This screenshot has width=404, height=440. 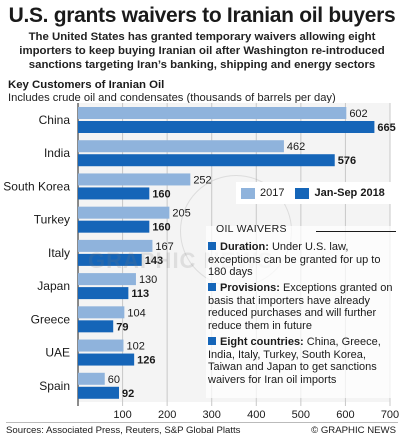 What do you see at coordinates (122, 327) in the screenshot?
I see `value-label-2018: 79` at bounding box center [122, 327].